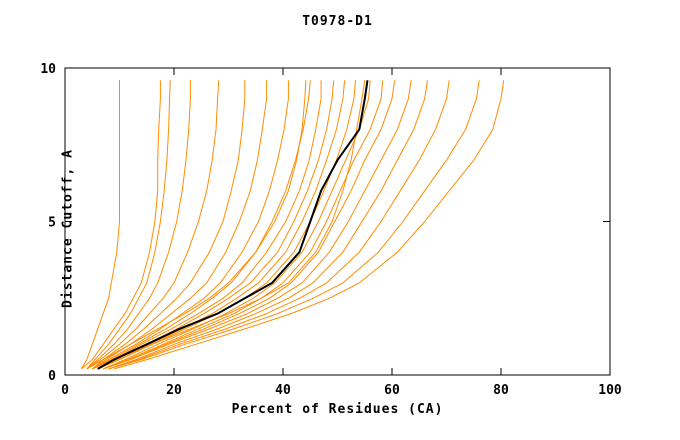  What do you see at coordinates (501, 390) in the screenshot?
I see `x-tick-label: 80` at bounding box center [501, 390].